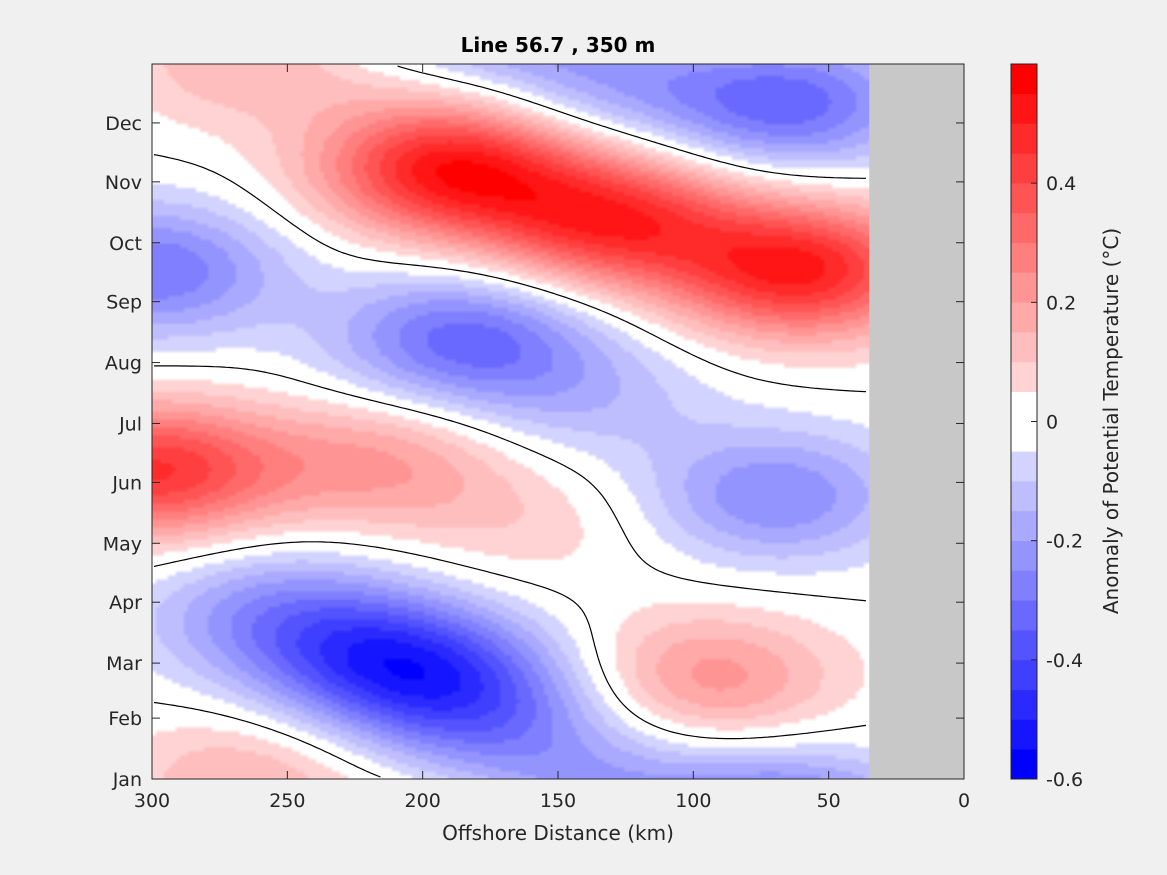 This screenshot has width=1167, height=875. What do you see at coordinates (916, 421) in the screenshot?
I see `no-data-region` at bounding box center [916, 421].